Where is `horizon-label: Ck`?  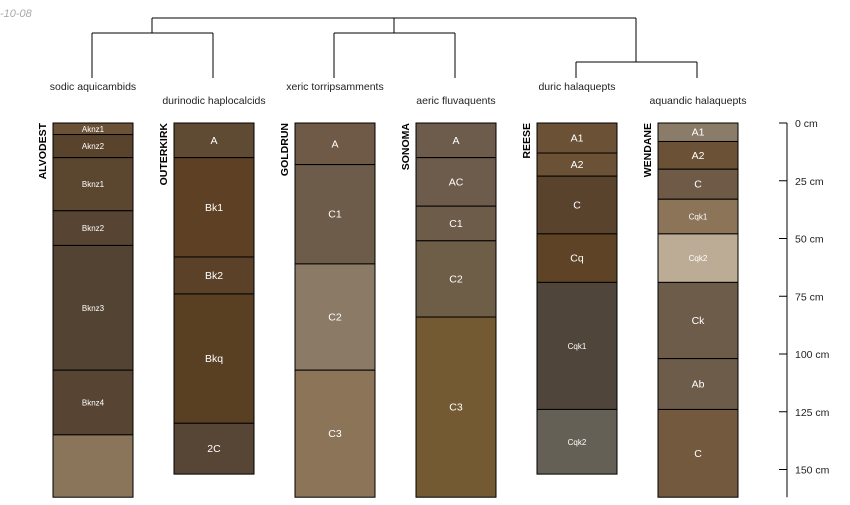 horizon-label: Ck is located at coordinates (699, 321).